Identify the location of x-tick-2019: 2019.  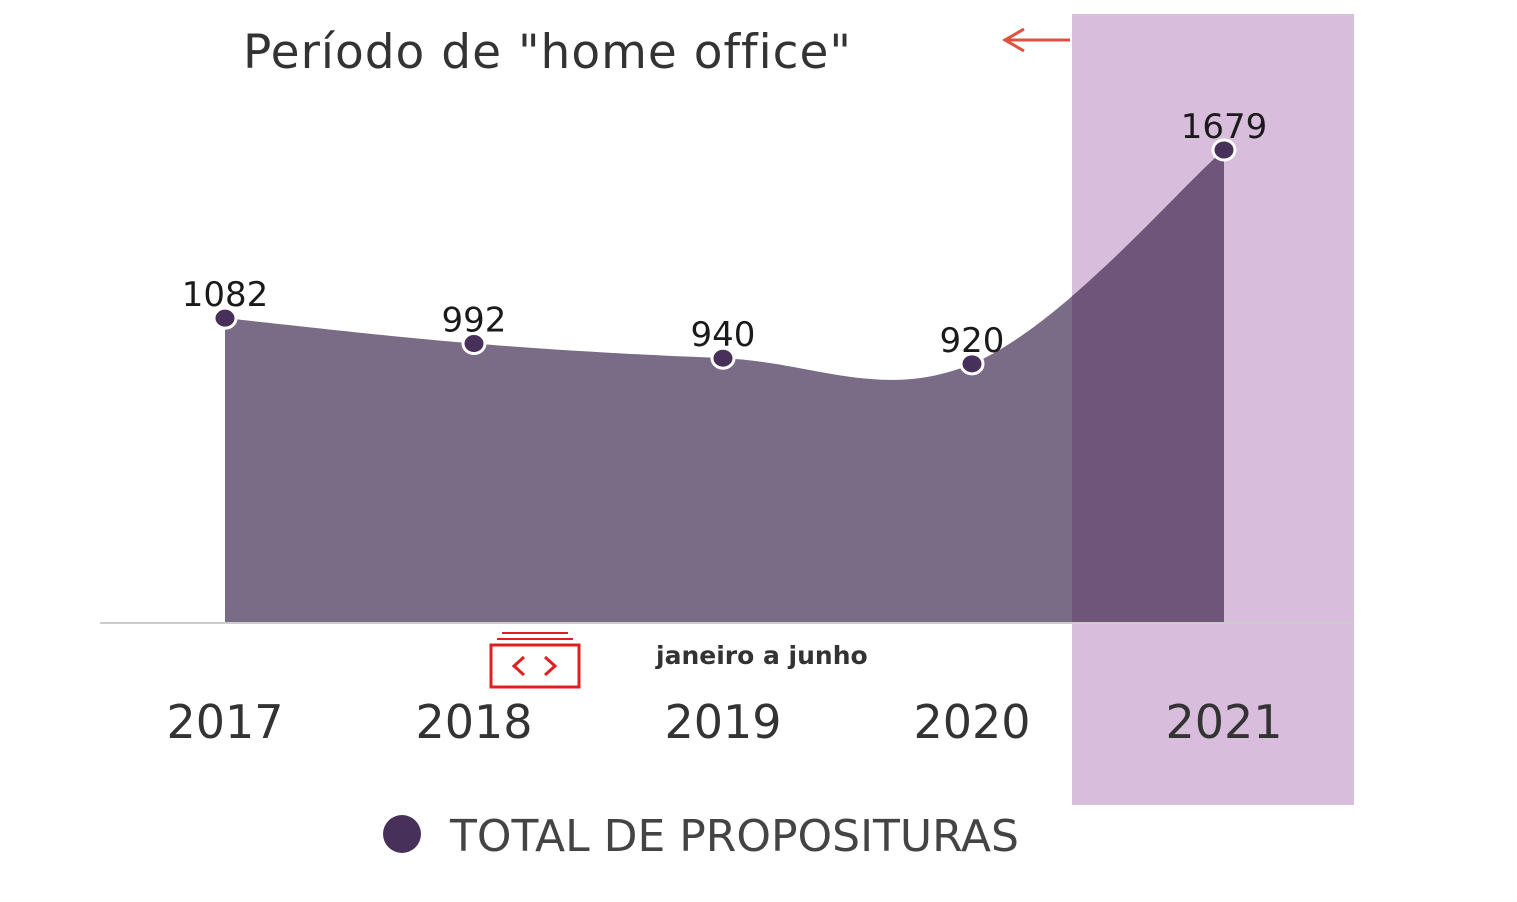
(722, 722).